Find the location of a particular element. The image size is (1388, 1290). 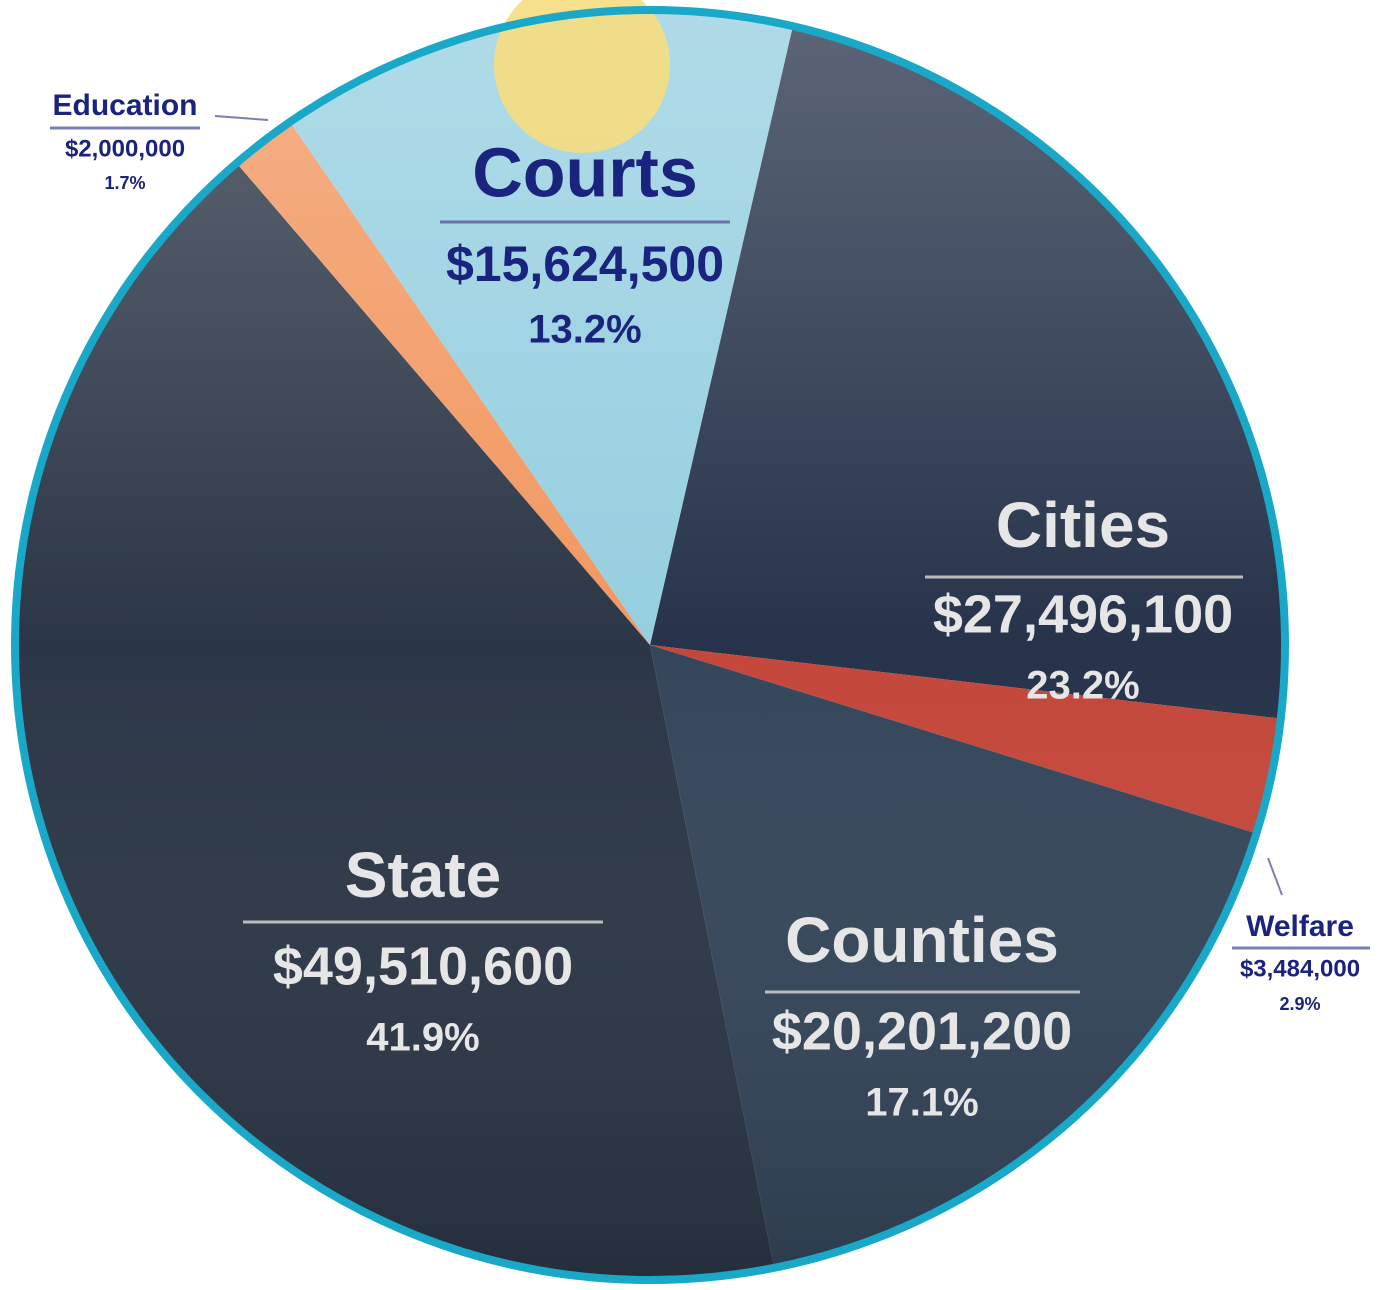

slice-name: Cities is located at coordinates (1083, 525).